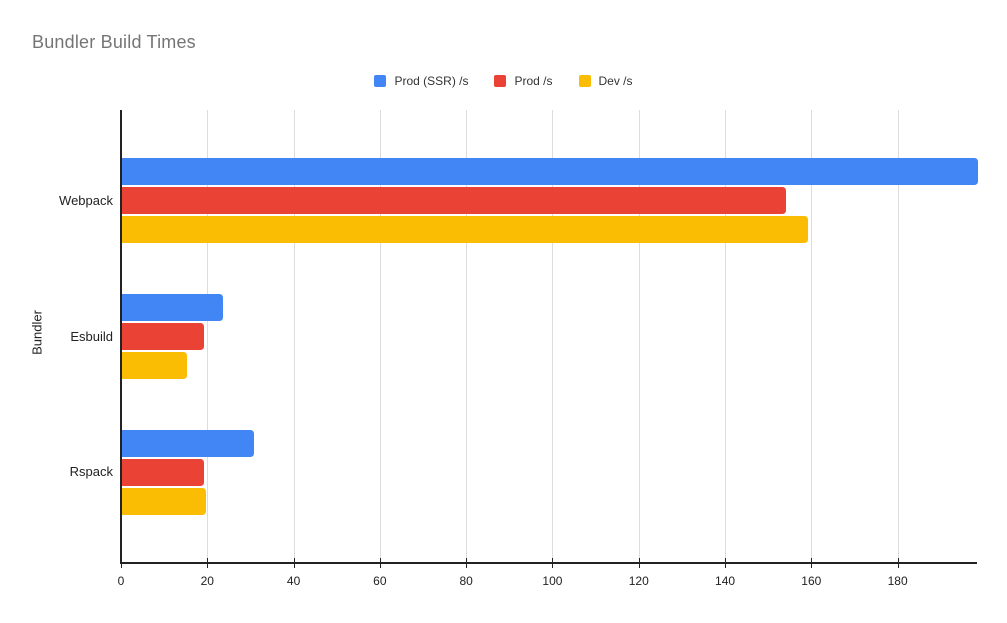 The image size is (1007, 623). I want to click on bar-webpack-dev-s, so click(465, 230).